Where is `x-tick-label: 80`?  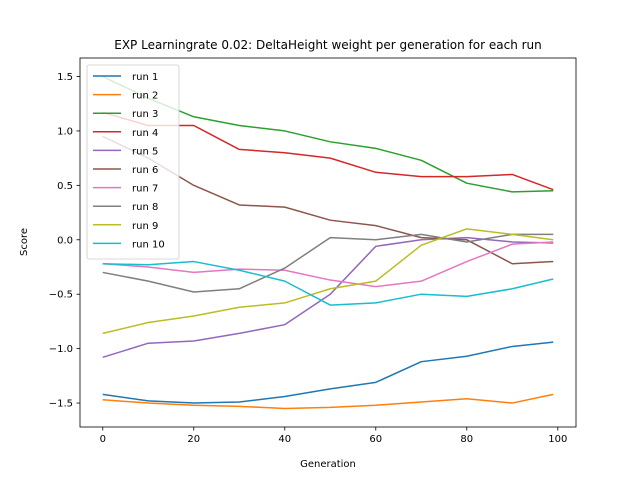
x-tick-label: 80 is located at coordinates (466, 439).